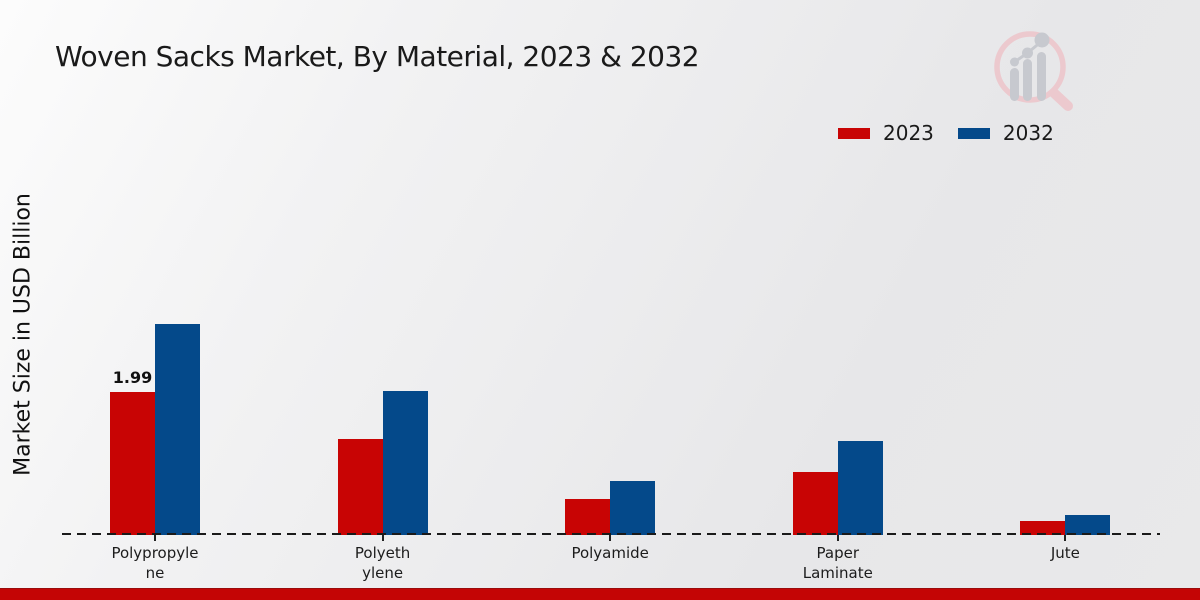 The width and height of the screenshot is (1200, 600). What do you see at coordinates (1088, 524) in the screenshot?
I see `bar-2032-jute` at bounding box center [1088, 524].